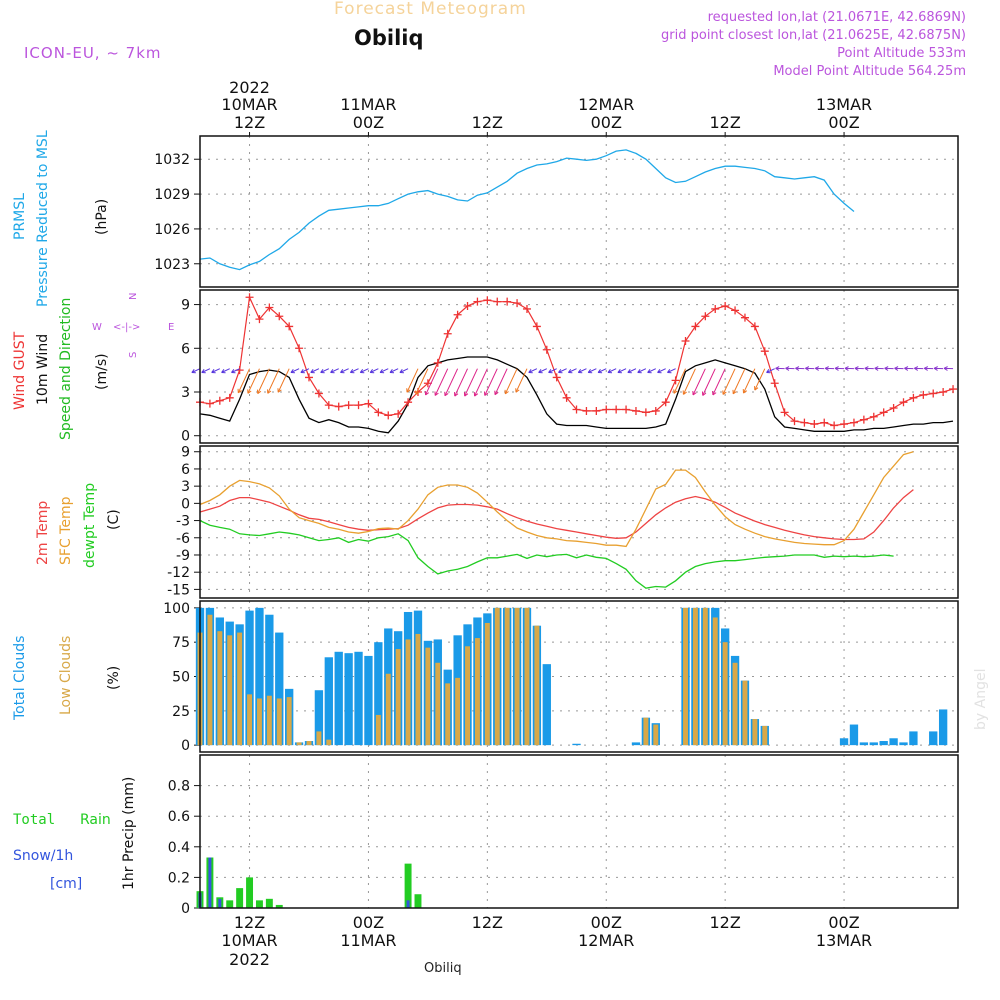  Describe the element at coordinates (43, 856) in the screenshot. I see `label-snow: Snow/1h` at that location.